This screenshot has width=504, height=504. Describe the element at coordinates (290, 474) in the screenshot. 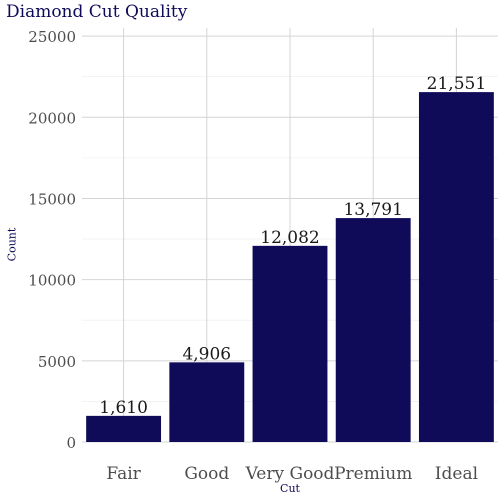

I see `x-tick-label: Very Good` at that location.